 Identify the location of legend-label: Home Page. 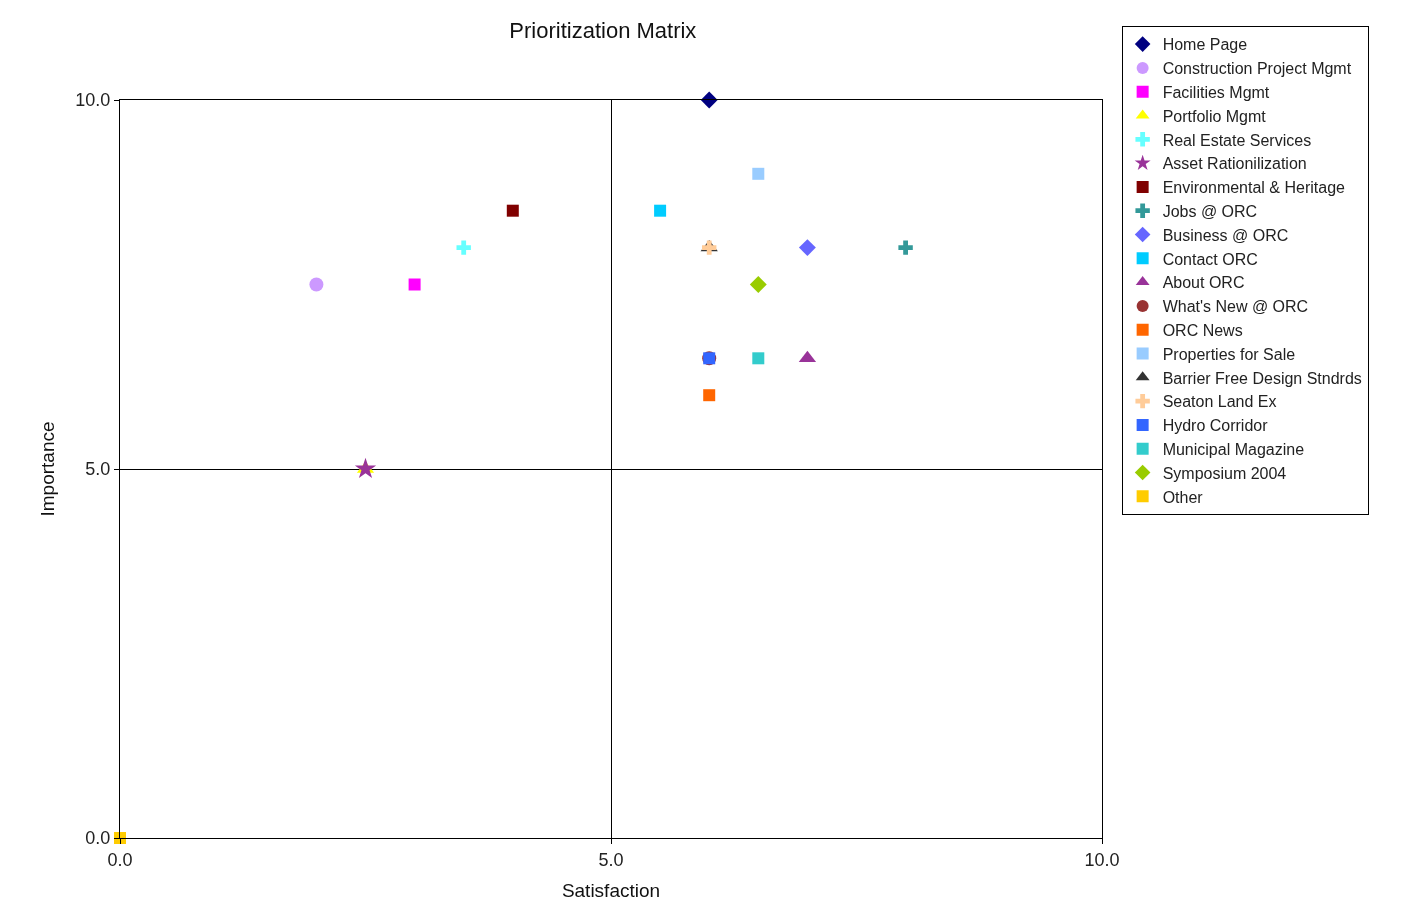
(1205, 45).